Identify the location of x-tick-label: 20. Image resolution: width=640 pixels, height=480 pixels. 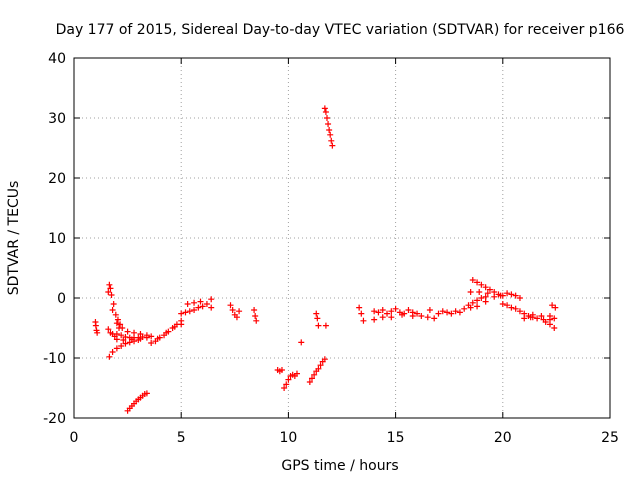
(503, 438).